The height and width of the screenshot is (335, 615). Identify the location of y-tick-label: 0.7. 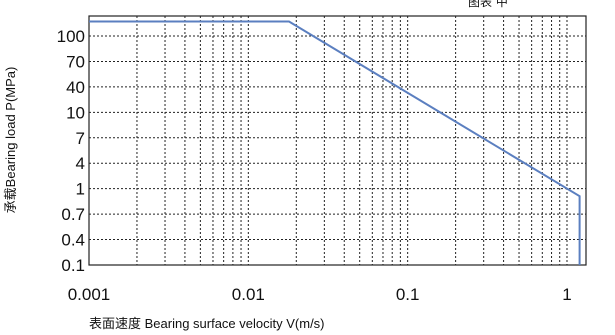
(73, 214).